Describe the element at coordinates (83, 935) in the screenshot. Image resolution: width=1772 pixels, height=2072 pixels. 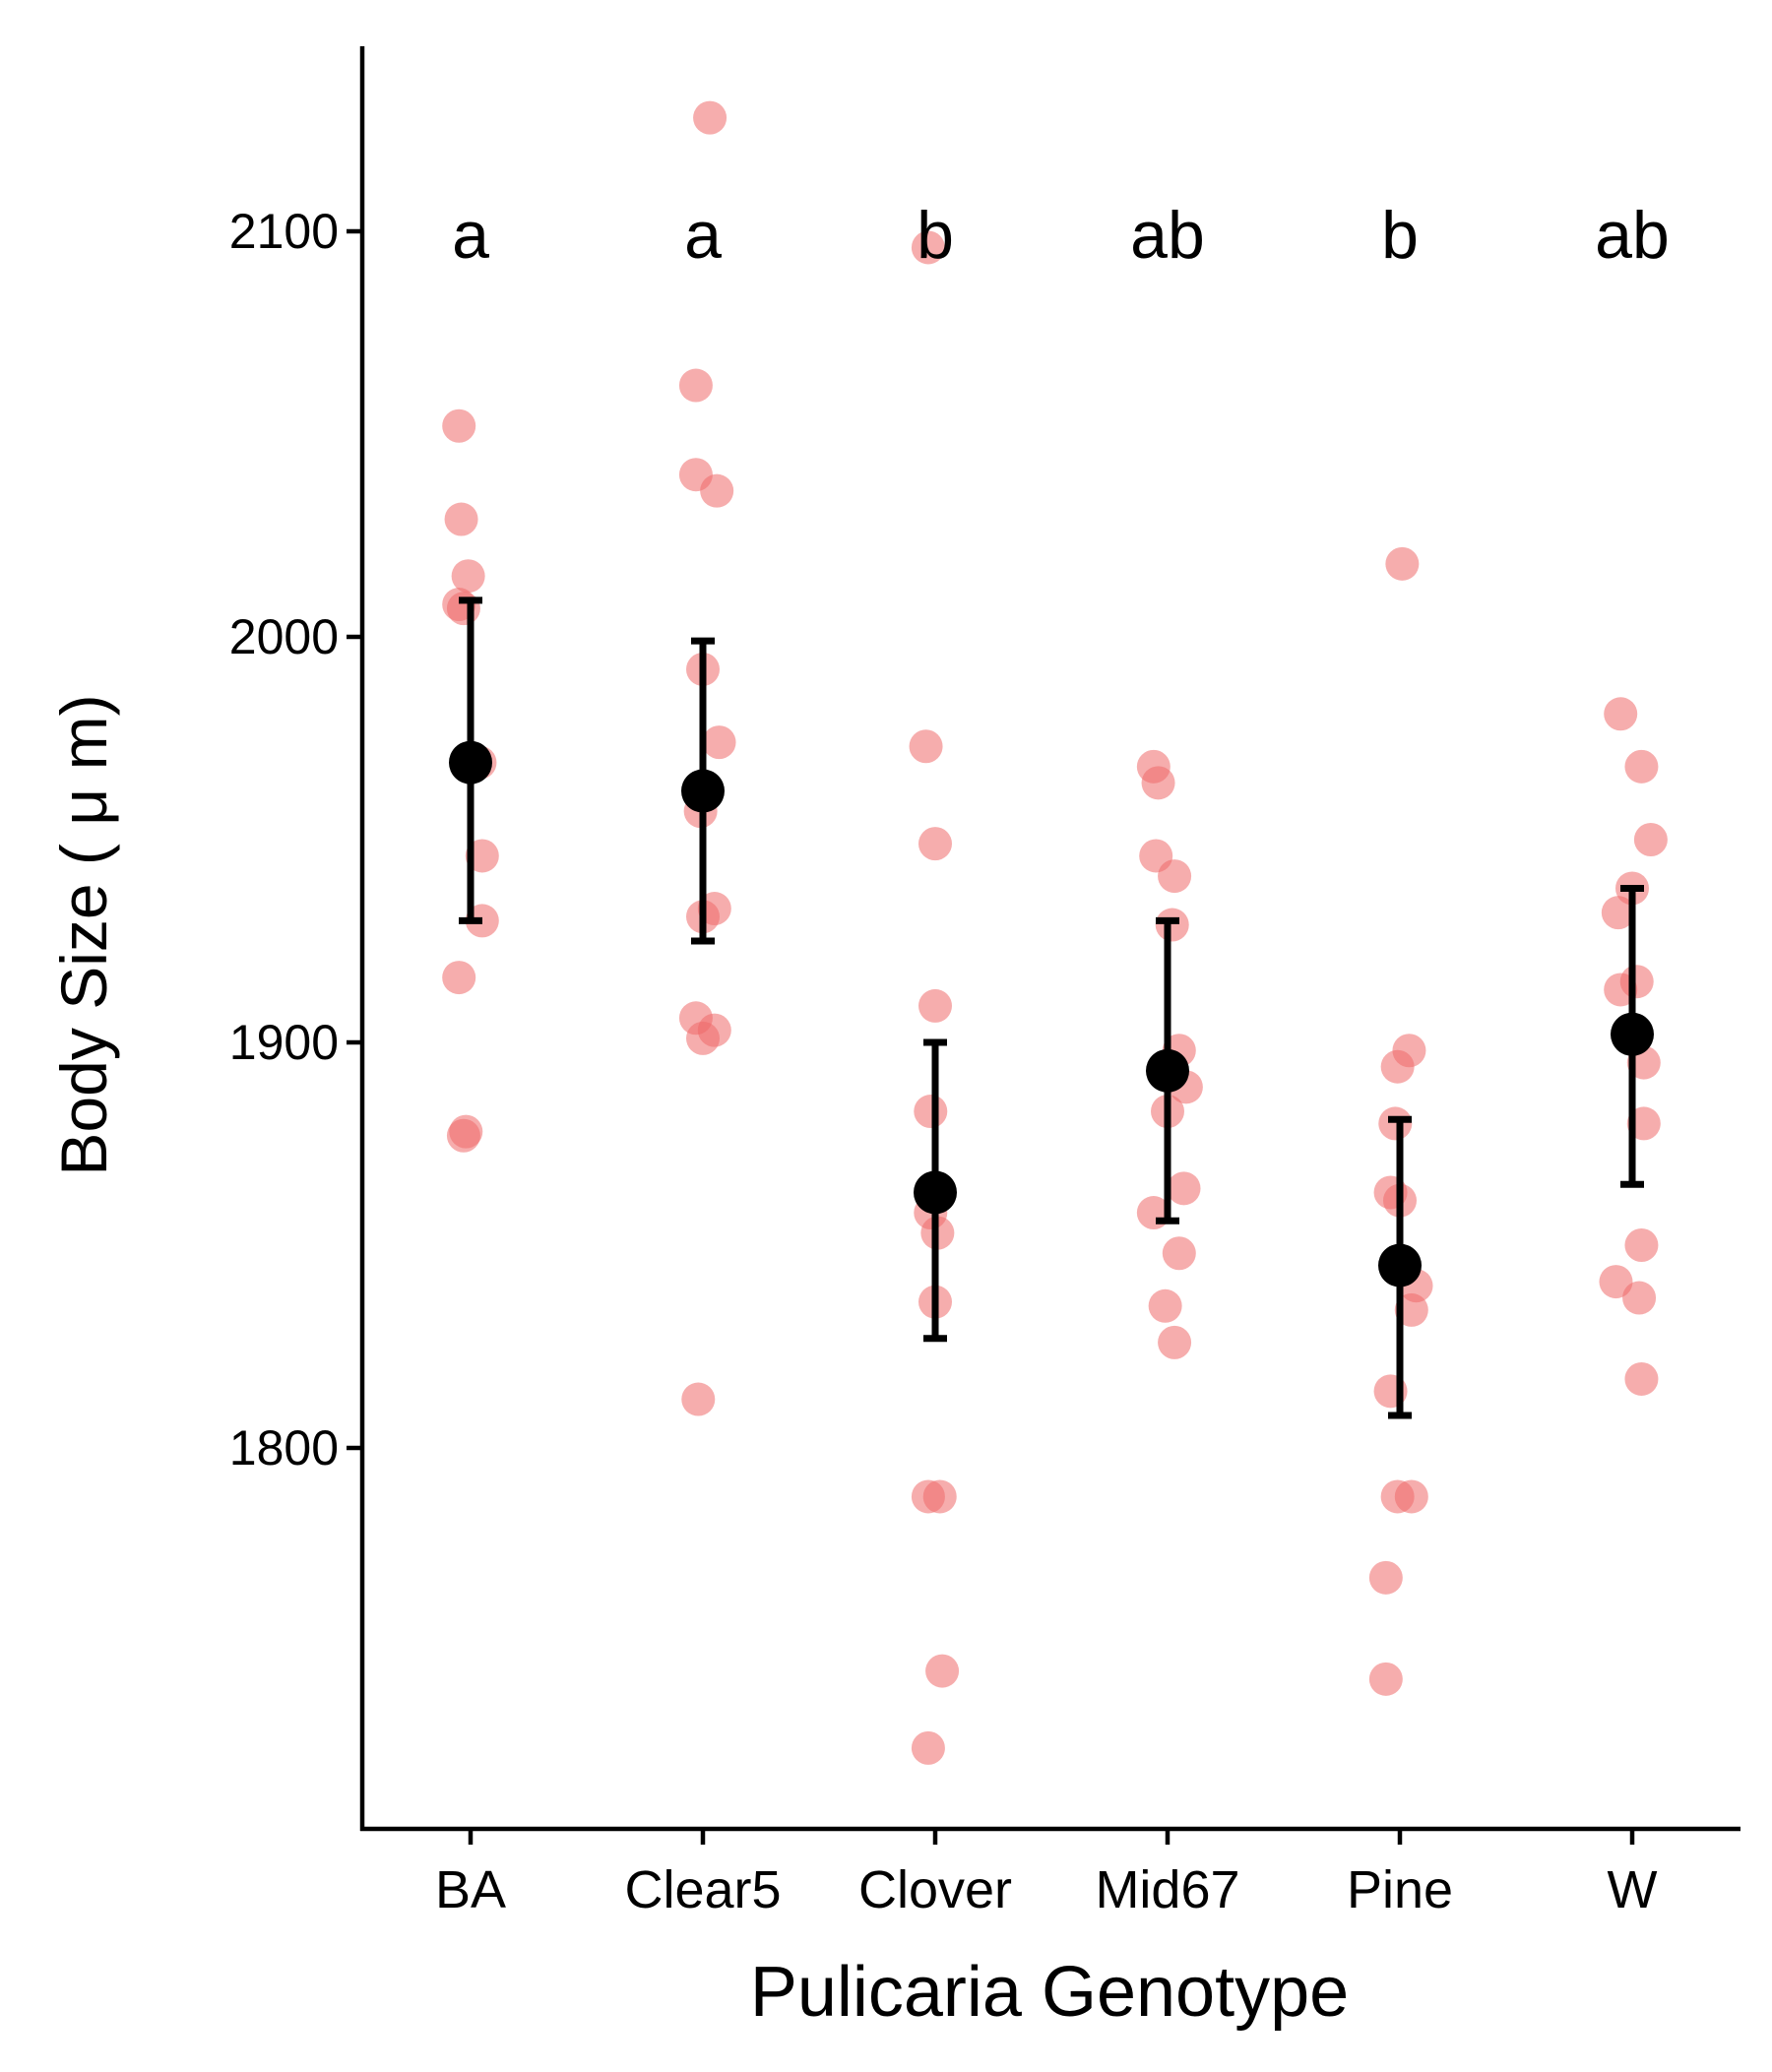
I see `y-axis-title: Body Size ( μ m)` at that location.